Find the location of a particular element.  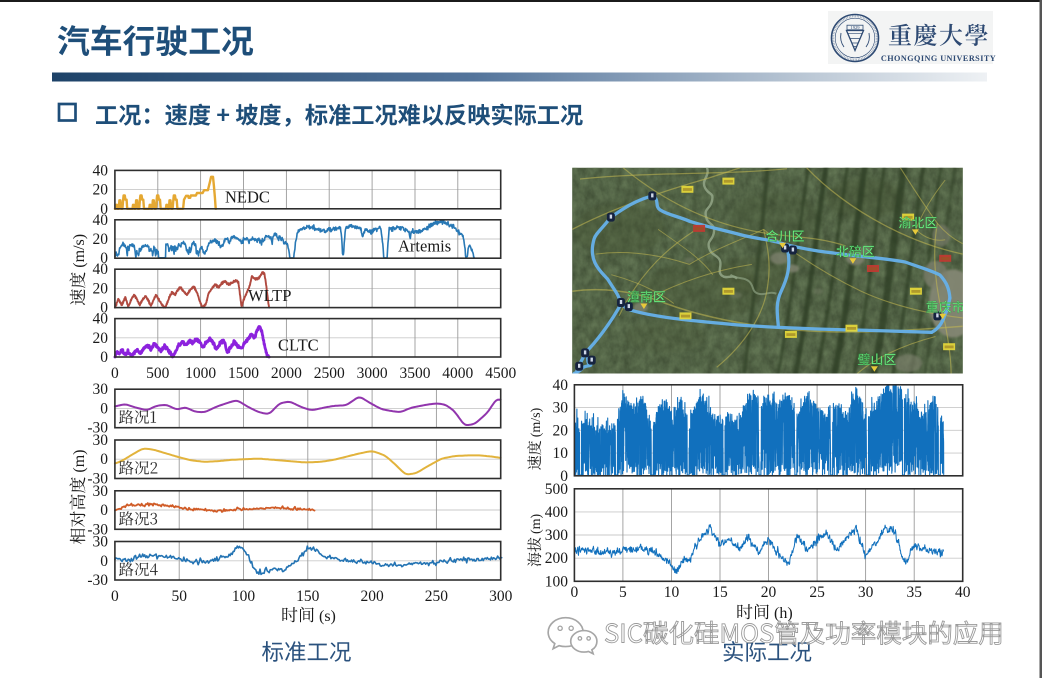

svg-text: 3500 is located at coordinates (415, 373).